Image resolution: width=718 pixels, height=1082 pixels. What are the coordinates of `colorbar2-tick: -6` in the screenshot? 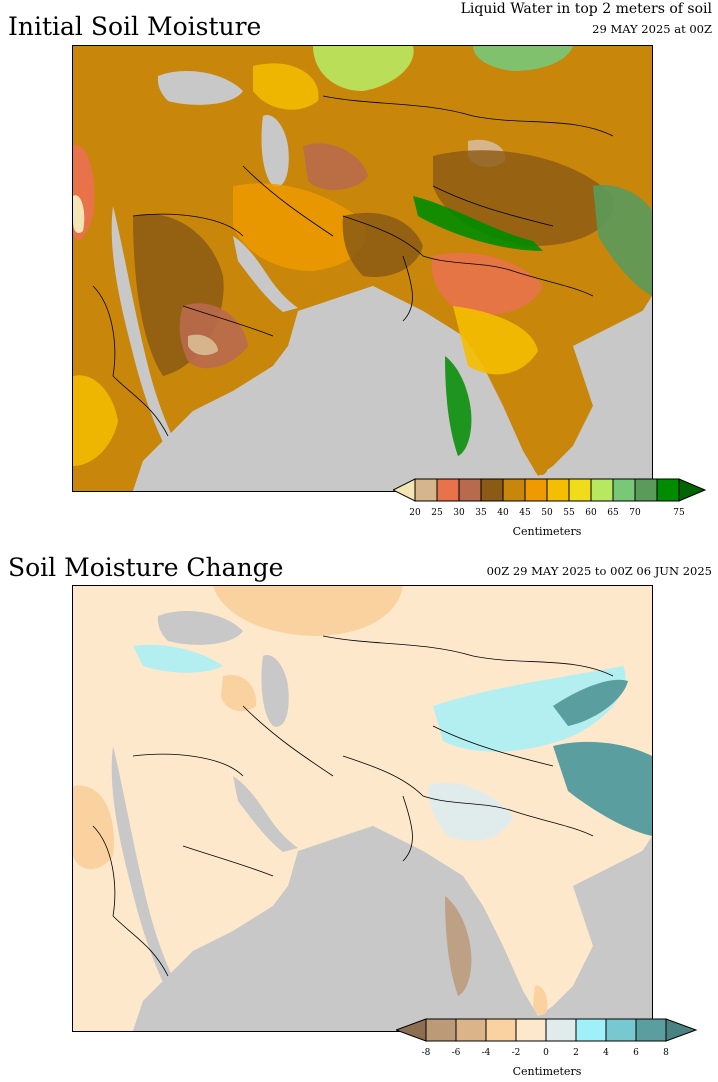 It's located at (456, 1053).